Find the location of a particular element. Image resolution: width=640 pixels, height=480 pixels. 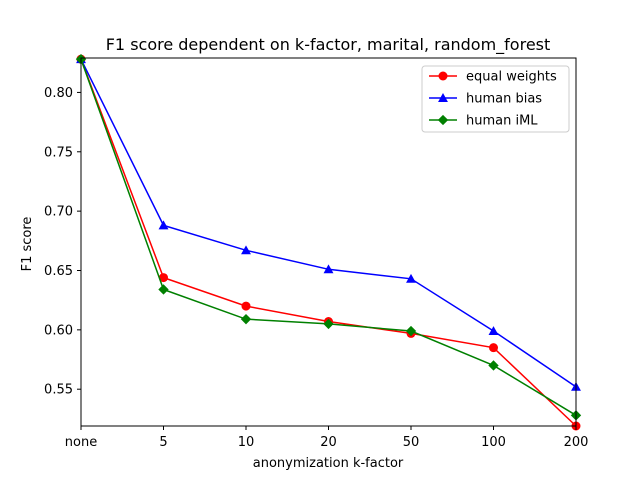

x-tick-label: 10 is located at coordinates (246, 442).